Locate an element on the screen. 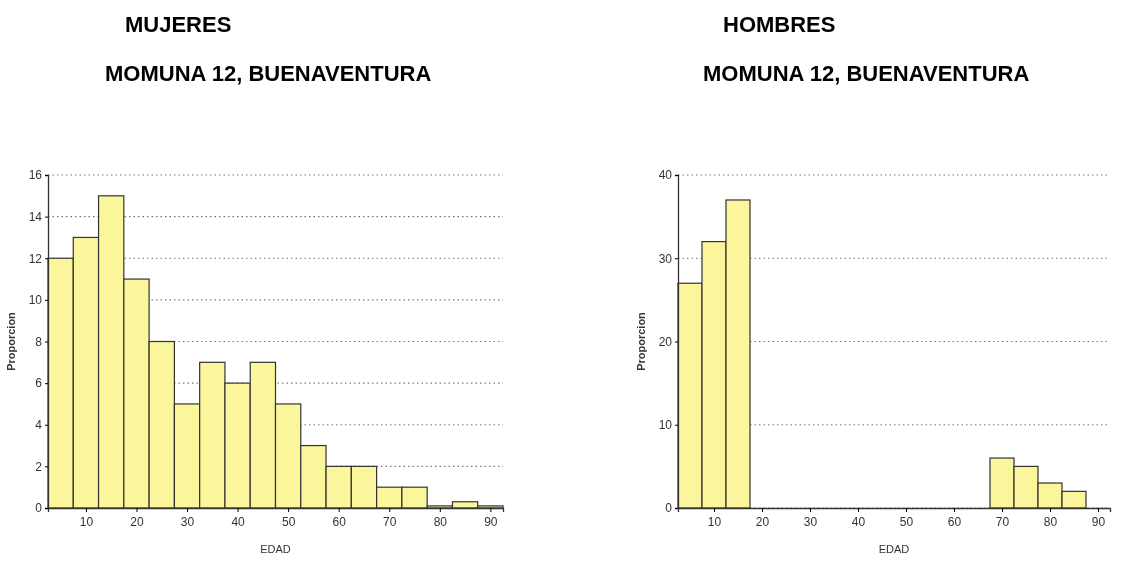  chart-title: MUJERES is located at coordinates (178, 24).